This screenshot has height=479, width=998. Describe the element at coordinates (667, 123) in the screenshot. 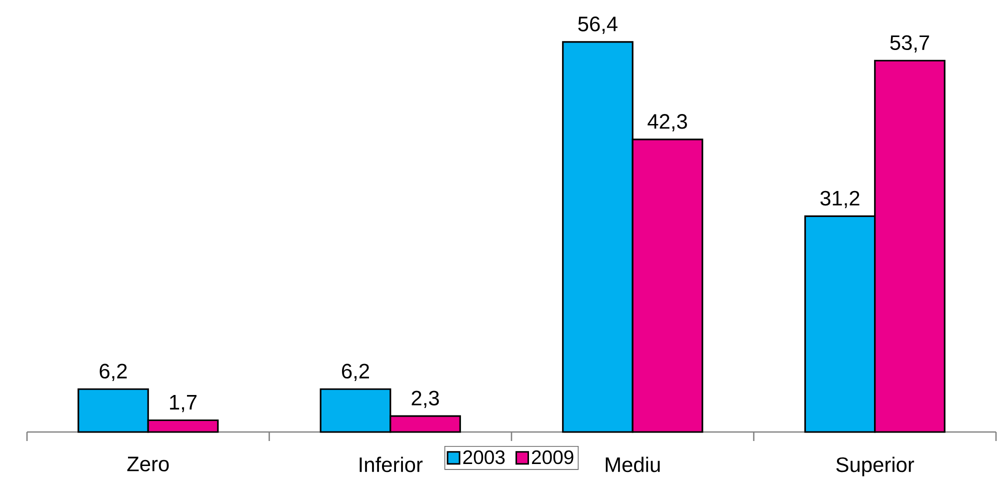

I see `data-label: 42,3` at that location.